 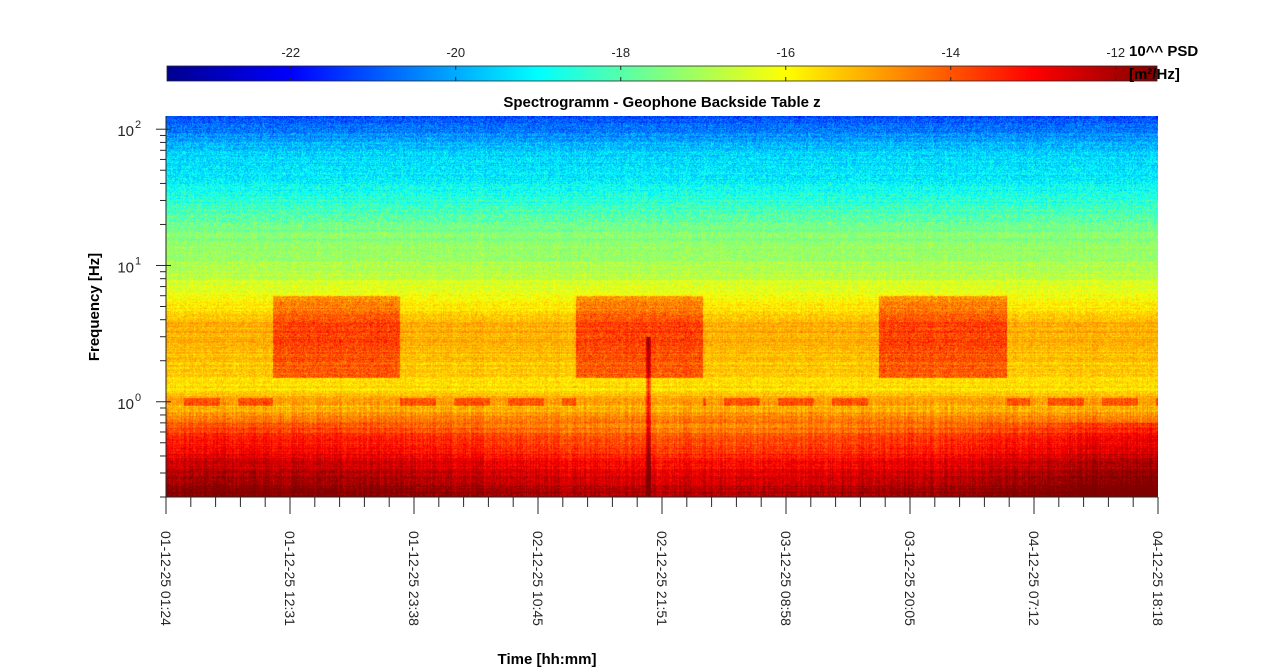 What do you see at coordinates (1158, 578) in the screenshot?
I see `x-tick-label: 04-12-25 18:18` at bounding box center [1158, 578].